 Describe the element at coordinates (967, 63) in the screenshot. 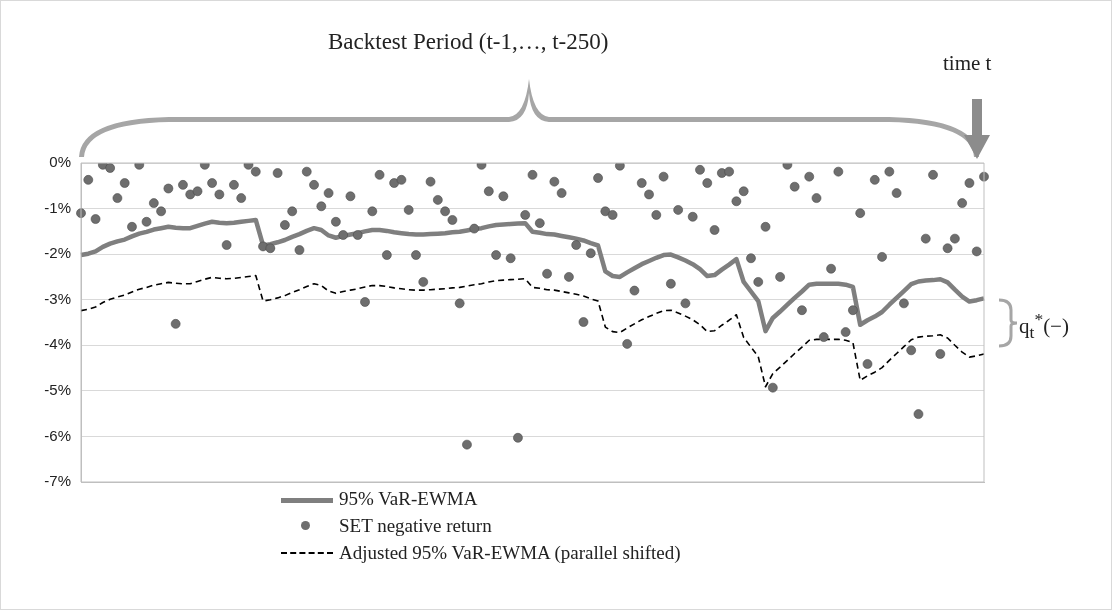

I see `text: time t` at that location.